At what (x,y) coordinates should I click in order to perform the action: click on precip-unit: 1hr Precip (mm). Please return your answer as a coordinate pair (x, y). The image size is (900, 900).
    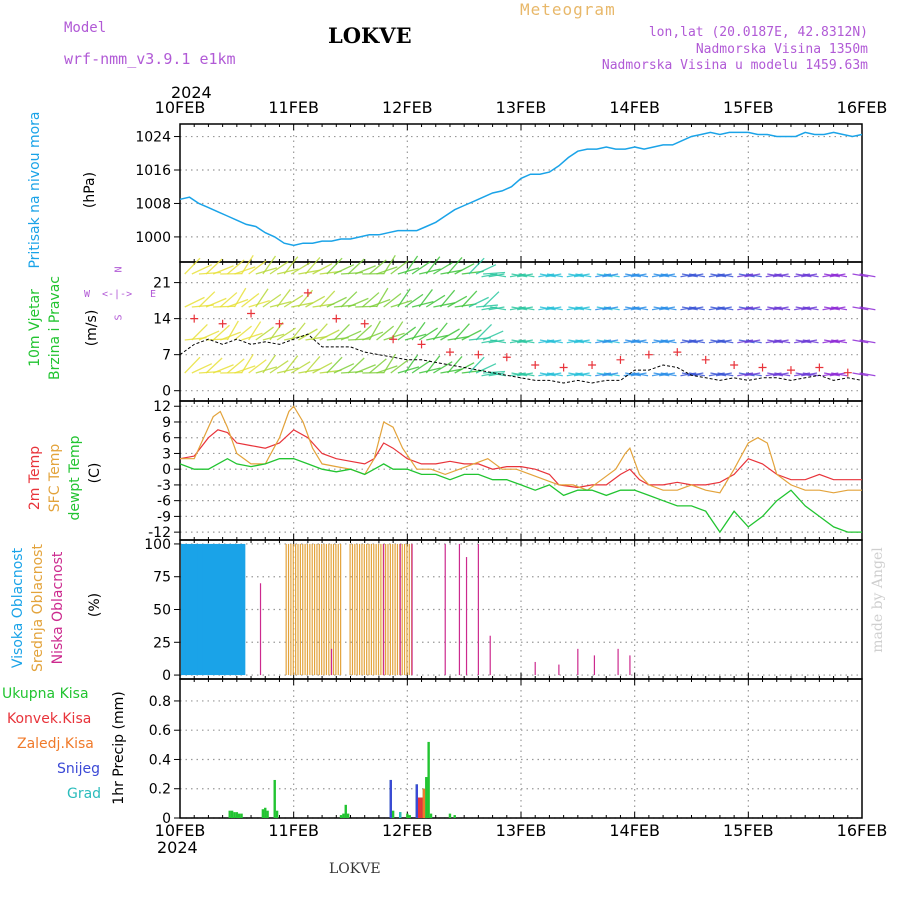
    Looking at the image, I should click on (119, 748).